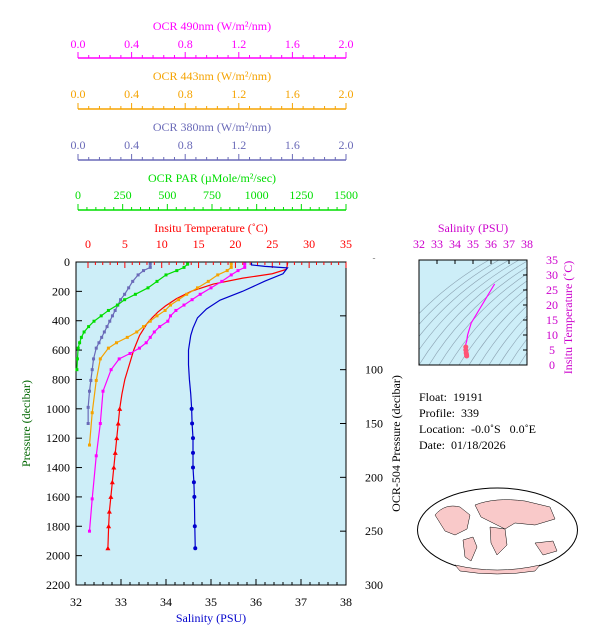 This screenshot has width=595, height=642. I want to click on ocr490-tick-label: 2.0, so click(346, 44).